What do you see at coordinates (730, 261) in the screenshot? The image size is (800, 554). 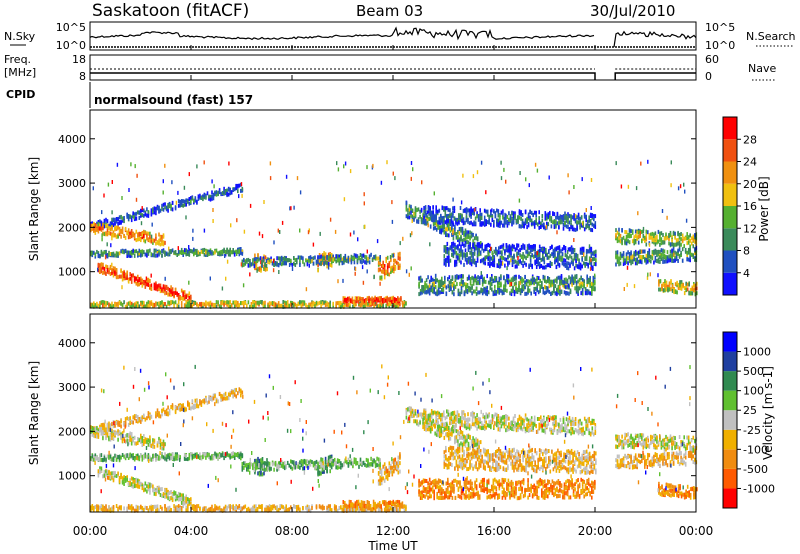 I see `colorbar-segment` at bounding box center [730, 261].